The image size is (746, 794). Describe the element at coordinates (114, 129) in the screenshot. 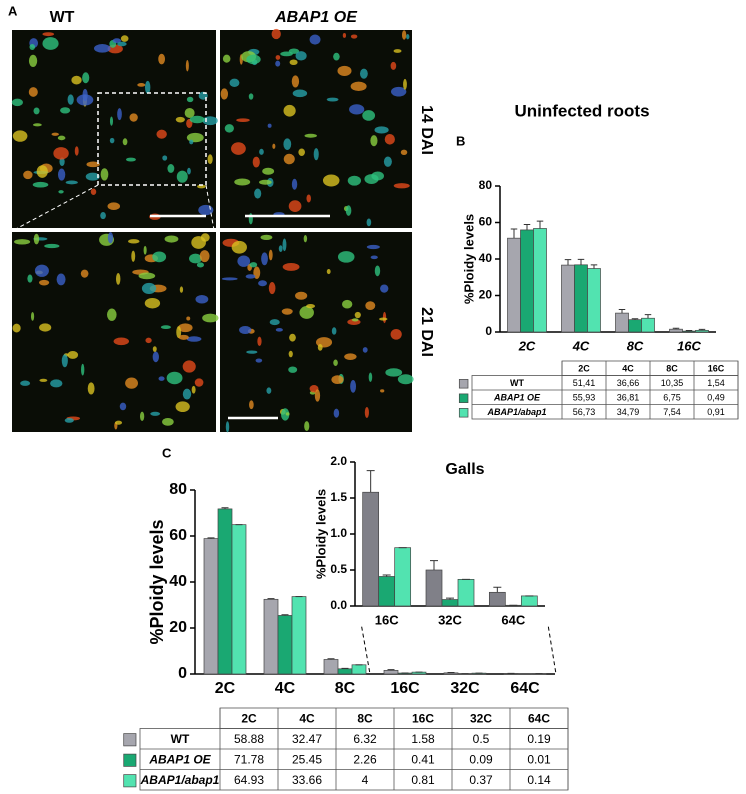

I see `micrograph` at that location.